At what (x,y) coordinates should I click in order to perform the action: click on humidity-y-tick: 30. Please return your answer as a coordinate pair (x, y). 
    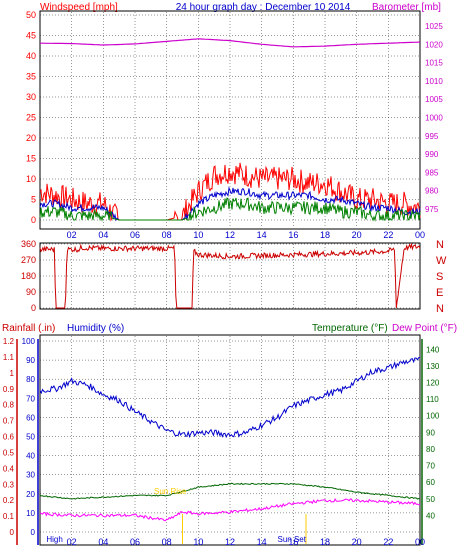
    Looking at the image, I should click on (30, 475).